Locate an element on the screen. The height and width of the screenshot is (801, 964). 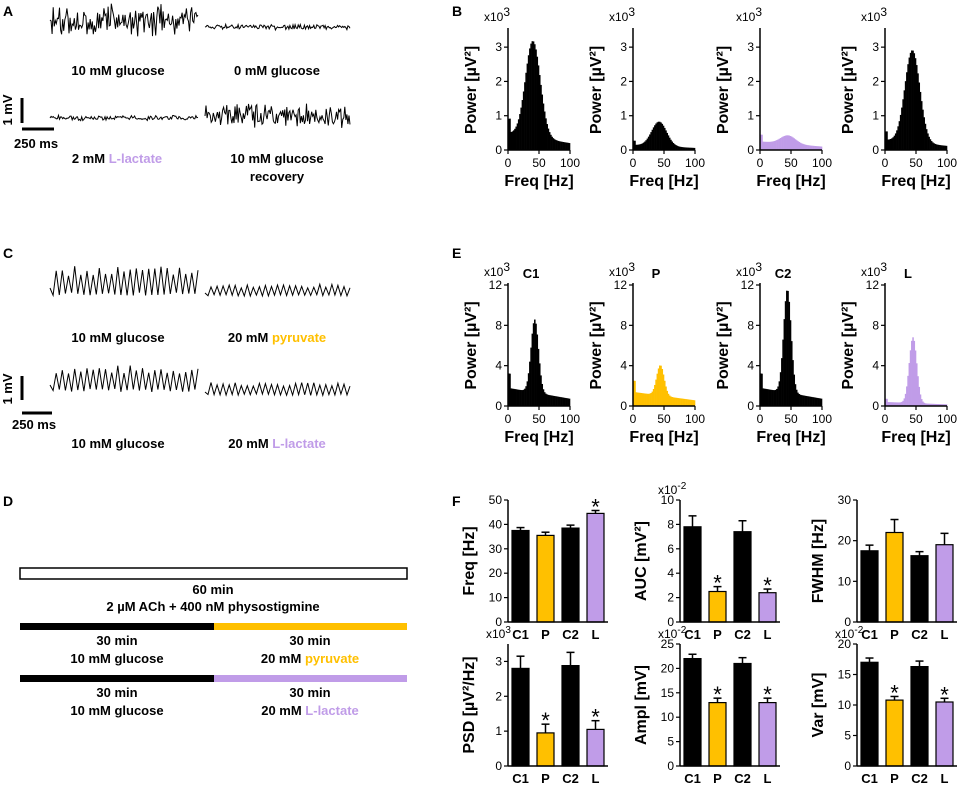
y-tick-label: 5 is located at coordinates (847, 736).